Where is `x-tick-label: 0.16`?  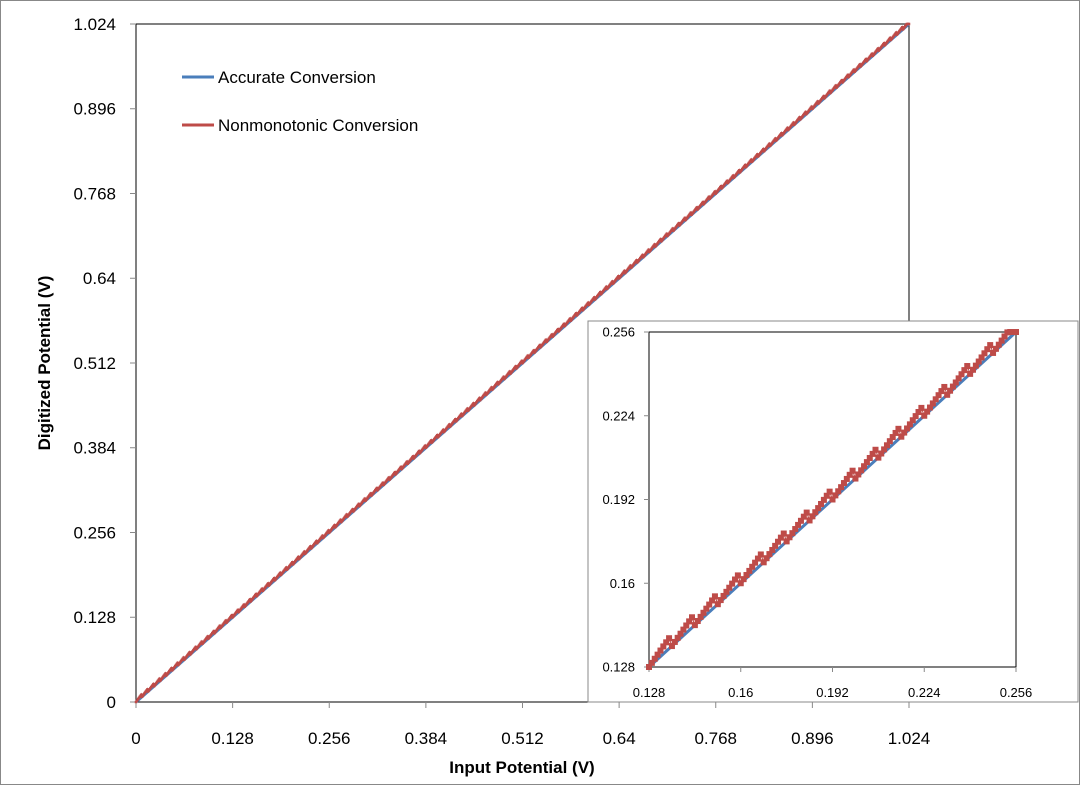
x-tick-label: 0.16 is located at coordinates (740, 692).